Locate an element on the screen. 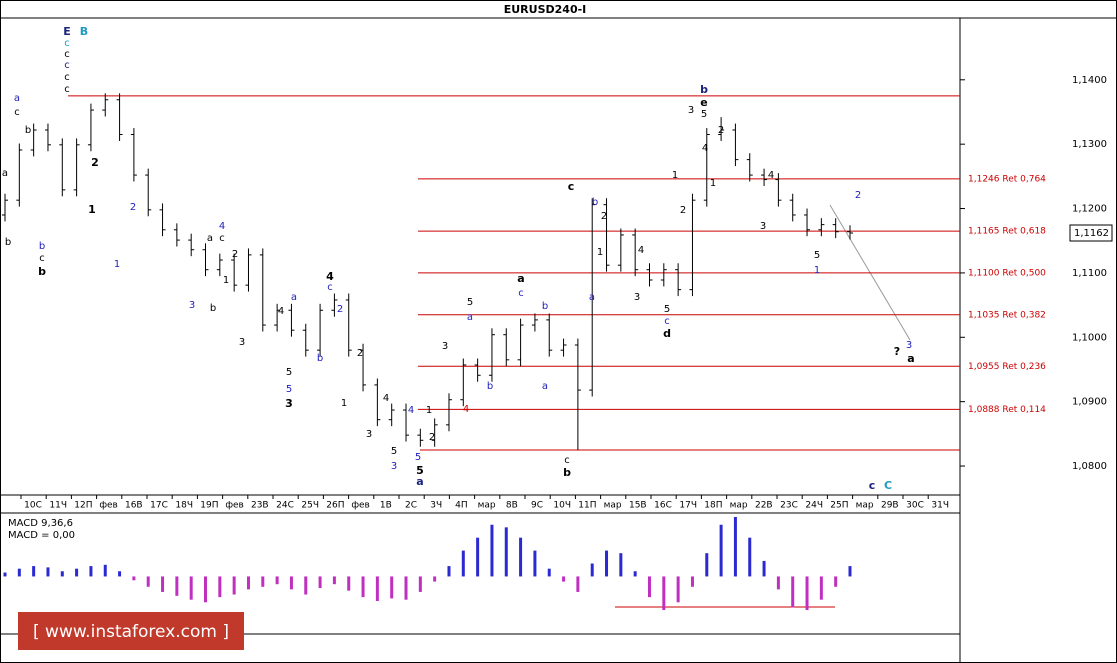  x-tick-label: 26П is located at coordinates (335, 506).